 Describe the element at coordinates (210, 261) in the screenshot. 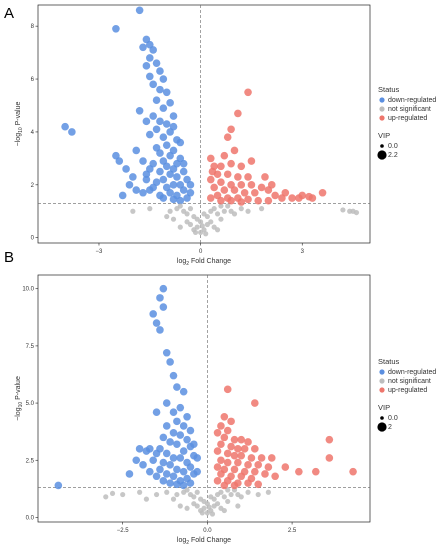

I see `x-axis-label-part: Fold Change` at that location.